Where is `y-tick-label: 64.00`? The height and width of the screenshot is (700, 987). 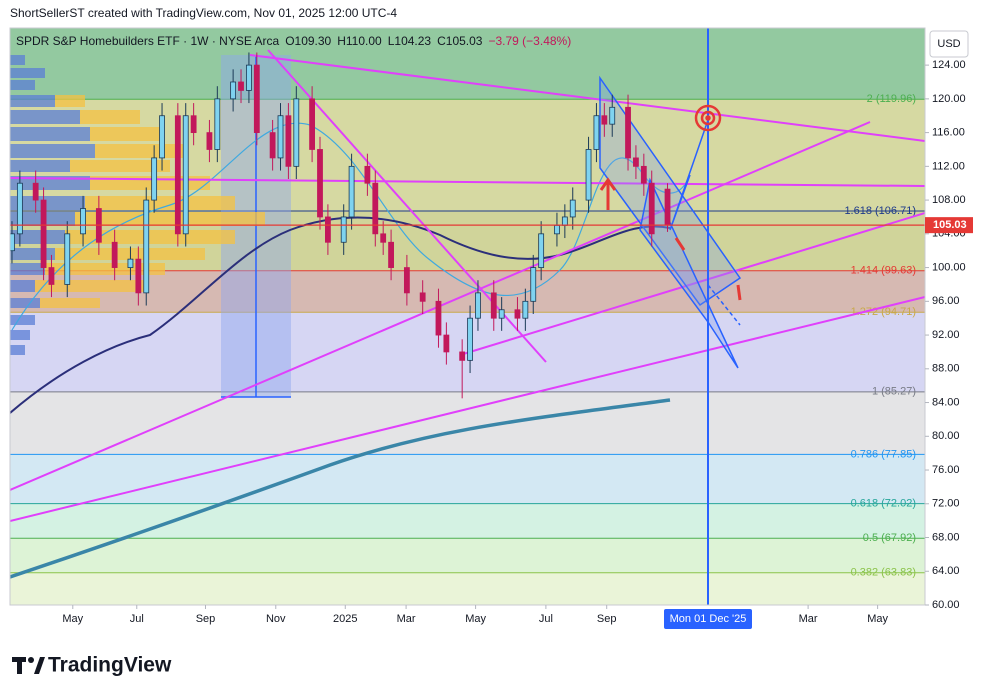 y-tick-label: 64.00 is located at coordinates (946, 571).